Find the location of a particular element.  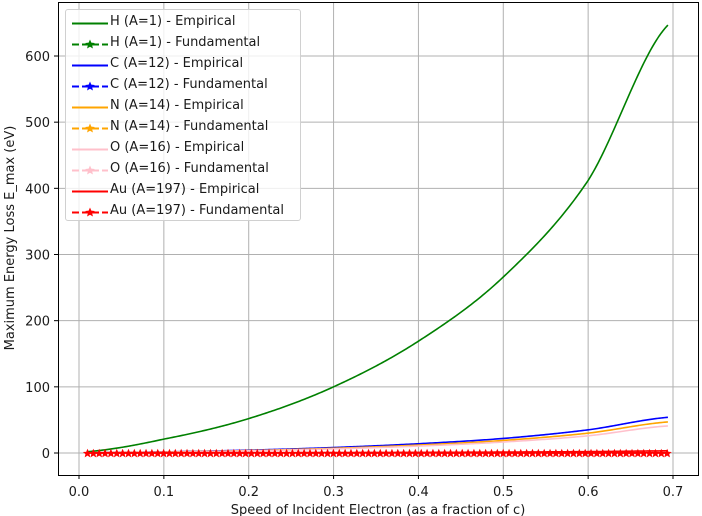

y-axis-label: Maximum Energy Loss E_max (eV) is located at coordinates (10, 238).